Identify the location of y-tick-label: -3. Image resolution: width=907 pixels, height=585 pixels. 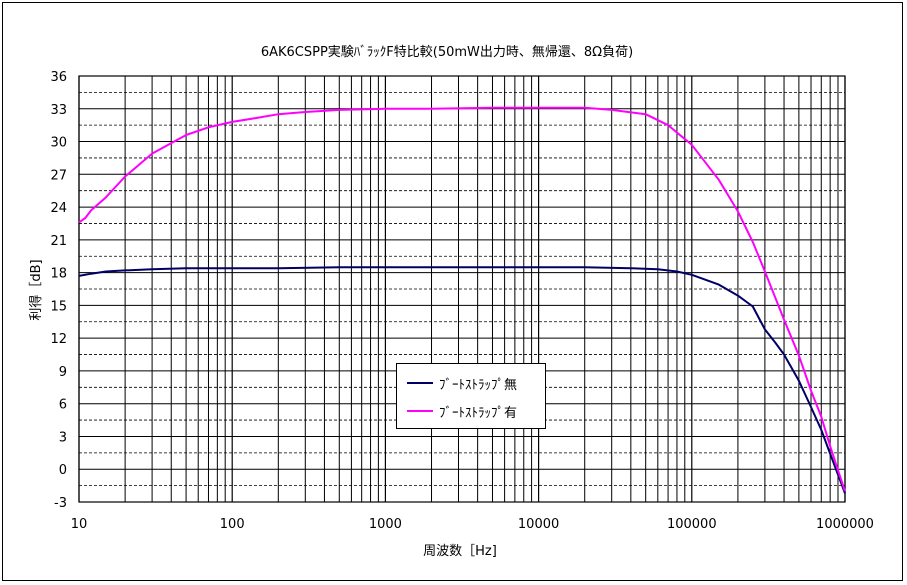
(60, 503).